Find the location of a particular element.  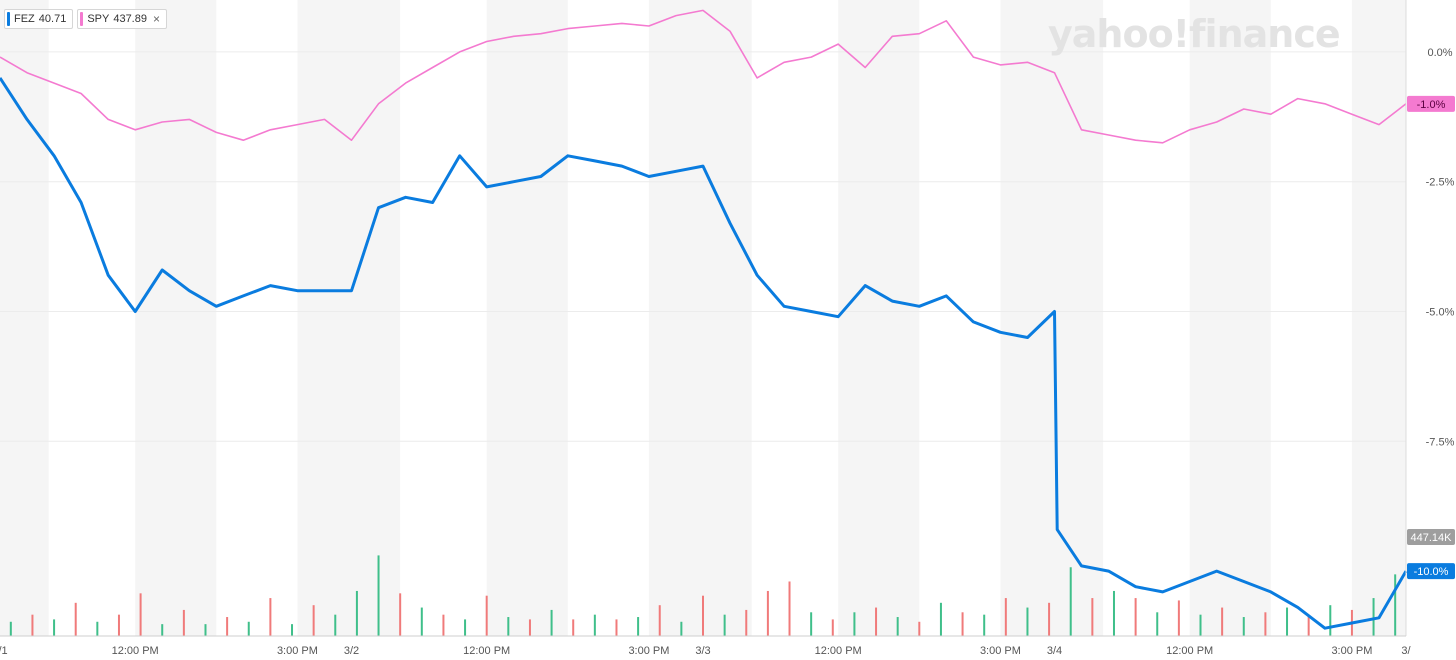

x-tick-label: 3/4 is located at coordinates (1054, 651).